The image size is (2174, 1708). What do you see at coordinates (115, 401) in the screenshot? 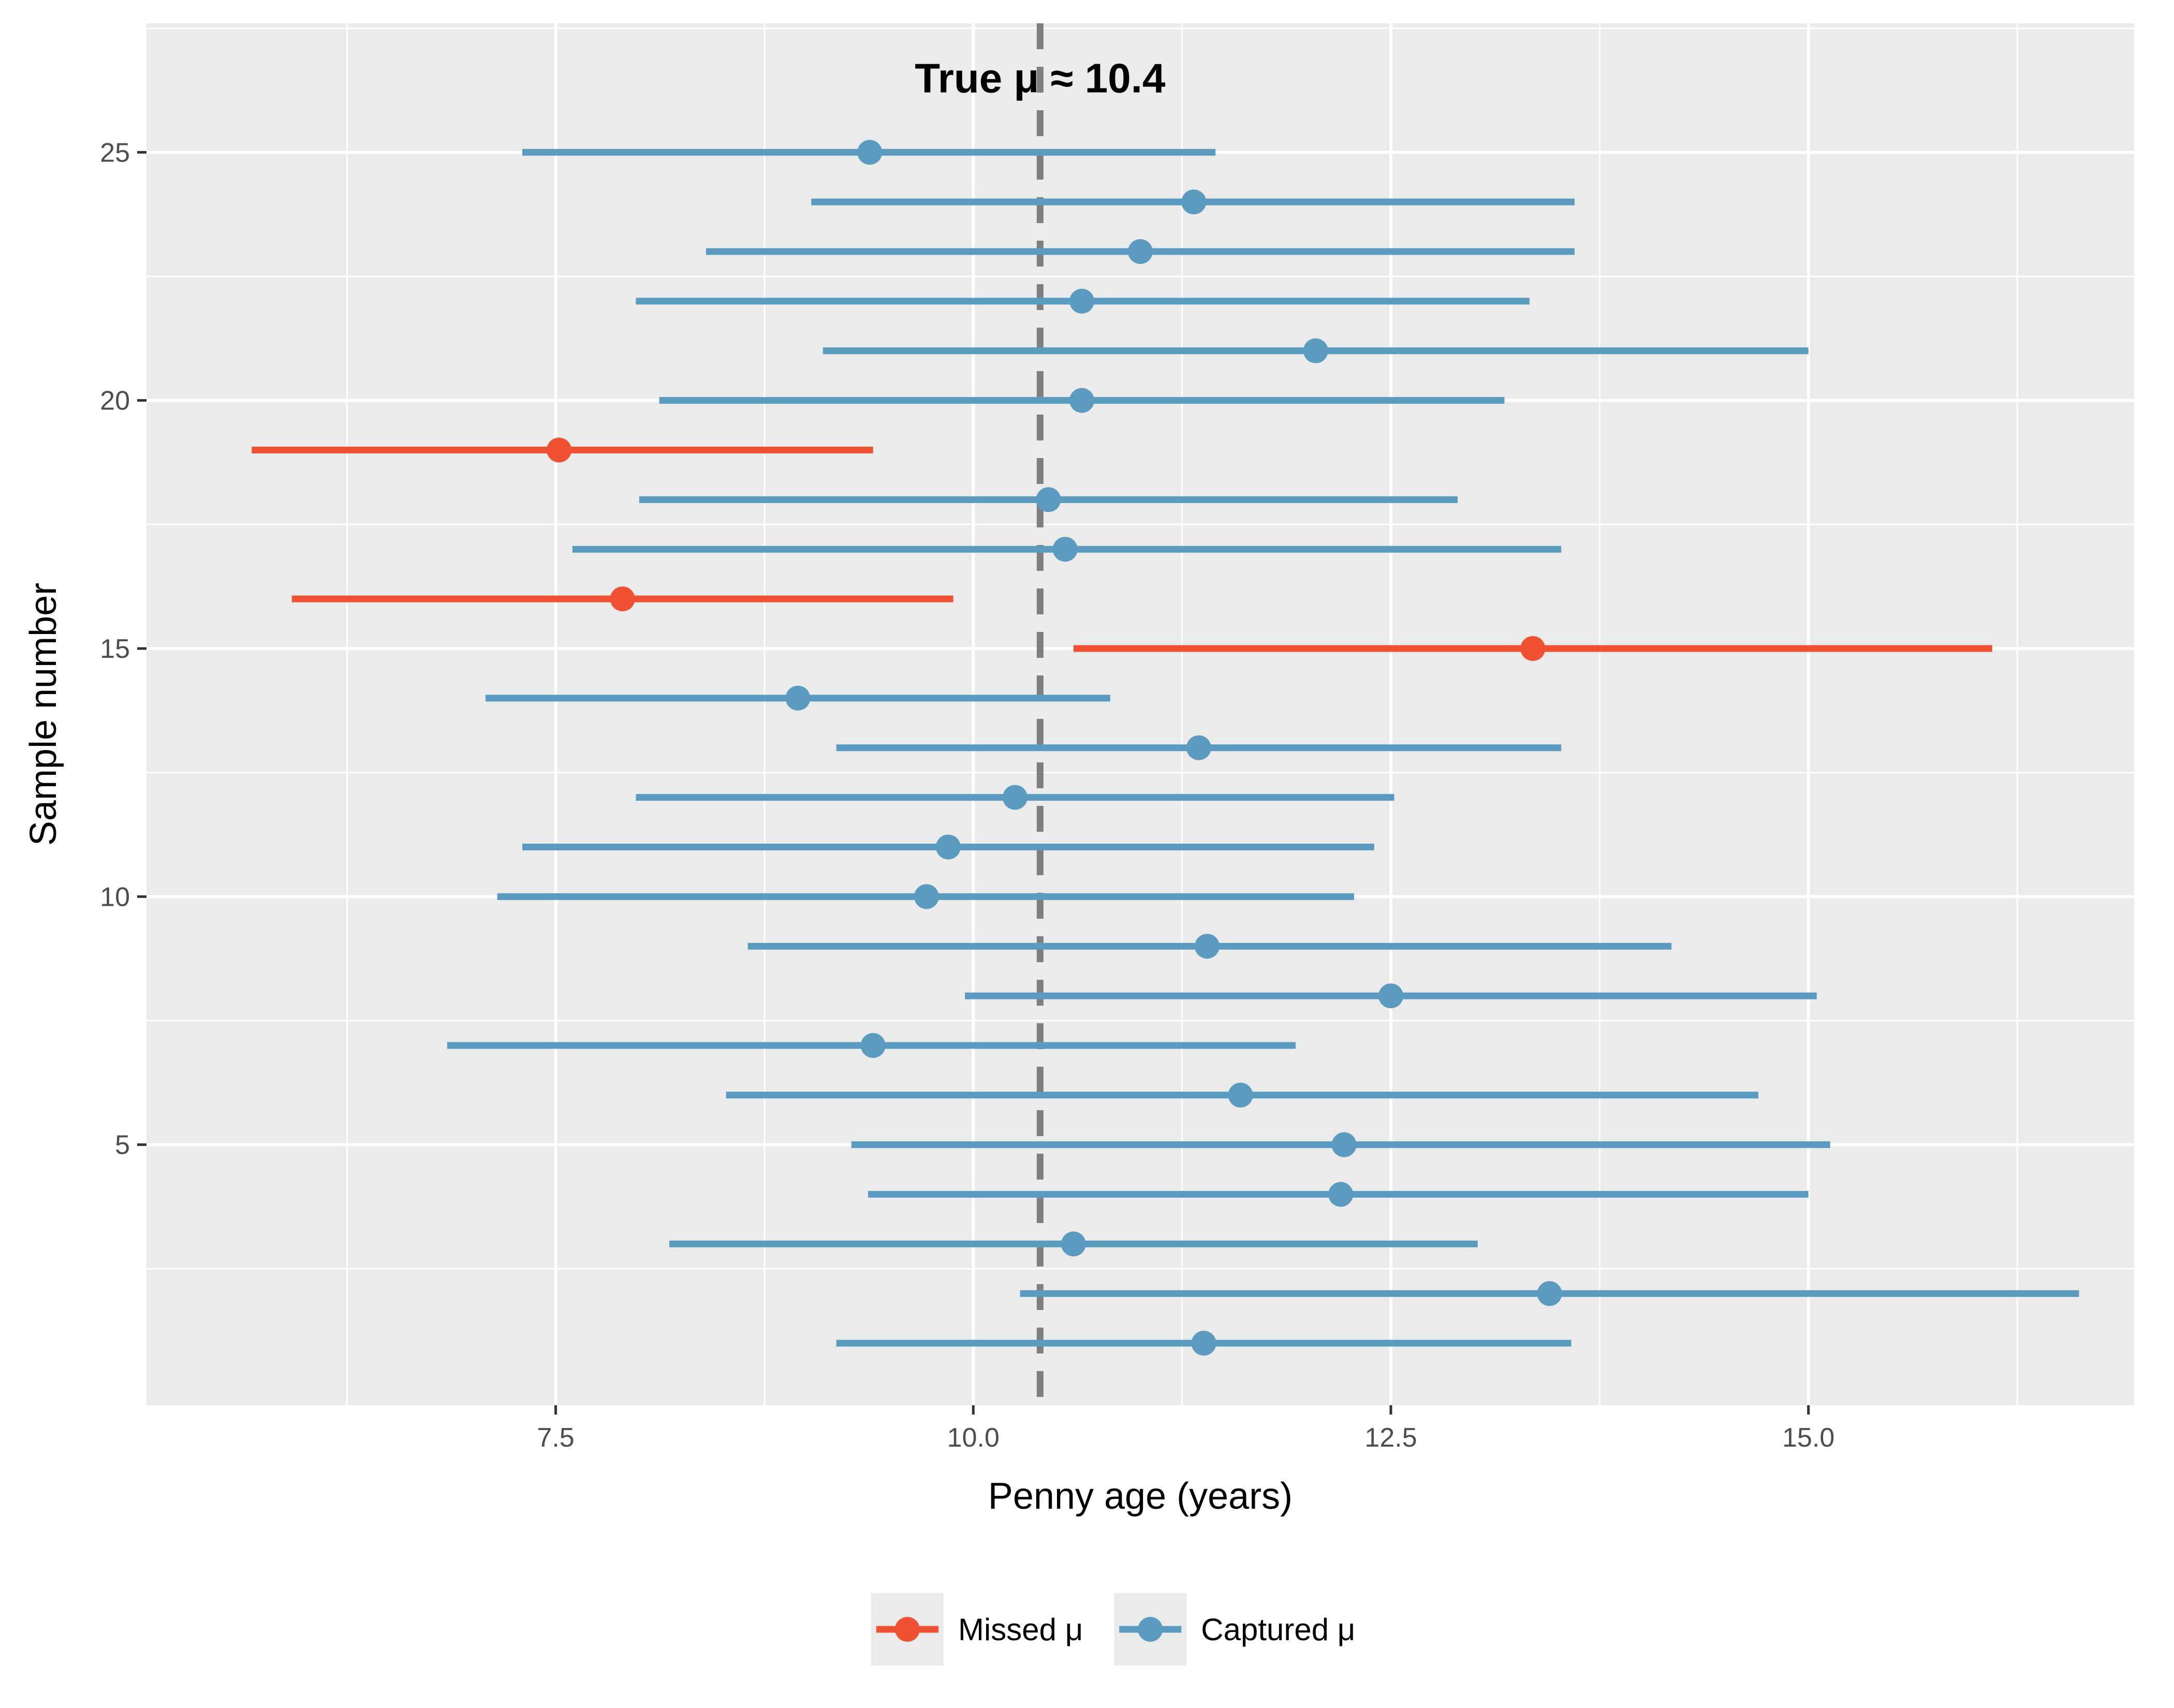
I see `y-tick-label: 20` at bounding box center [115, 401].